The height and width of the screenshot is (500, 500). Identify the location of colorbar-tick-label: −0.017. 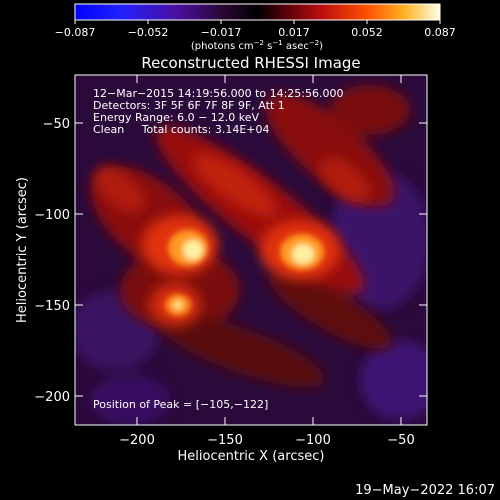
(221, 32).